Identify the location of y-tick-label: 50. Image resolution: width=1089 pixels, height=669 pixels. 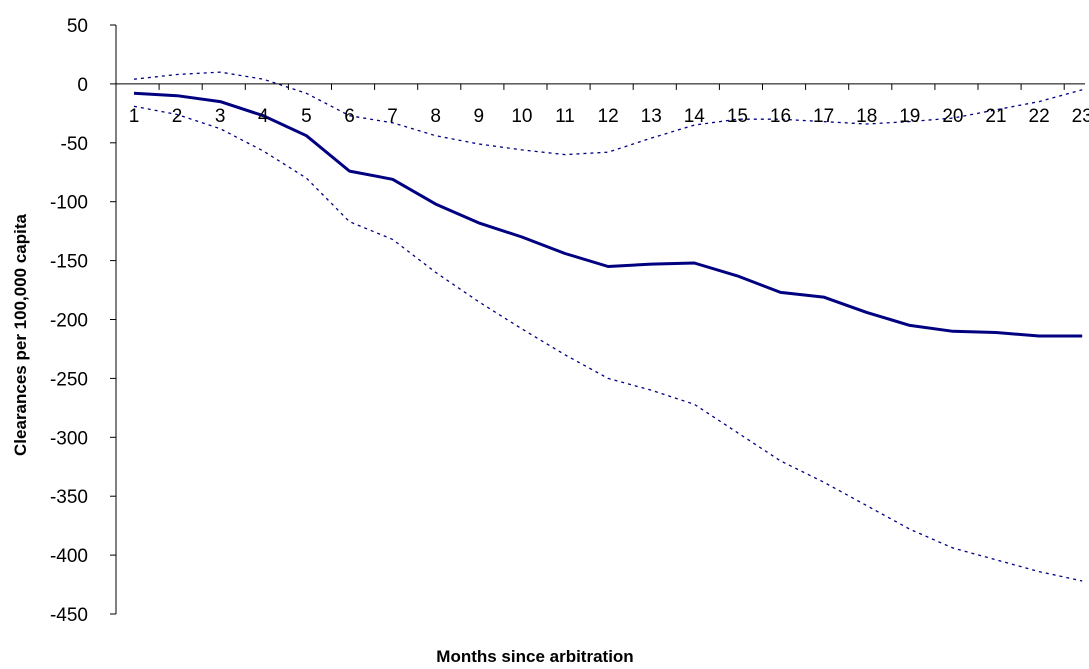
(77, 26).